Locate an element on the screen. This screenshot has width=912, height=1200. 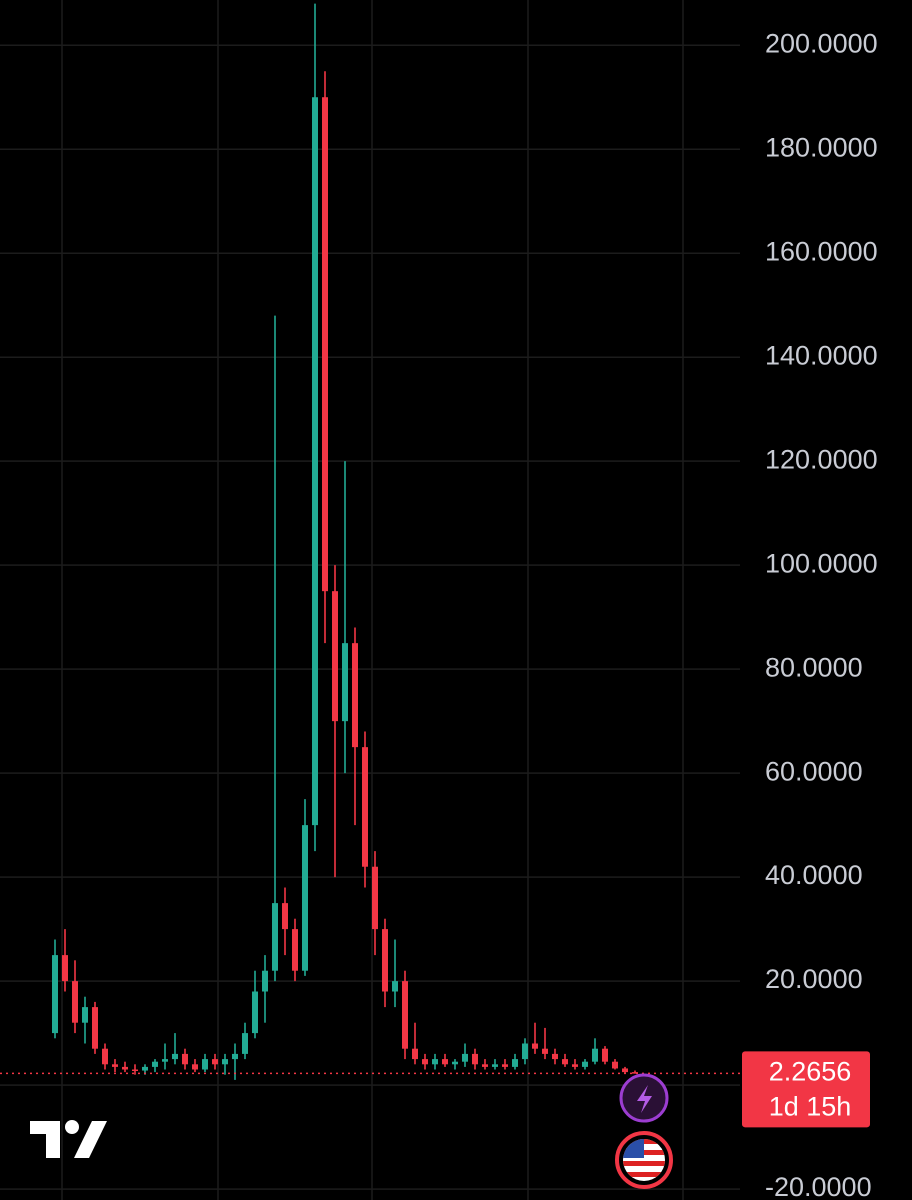
y-tick-label: 120.0000 is located at coordinates (821, 459).